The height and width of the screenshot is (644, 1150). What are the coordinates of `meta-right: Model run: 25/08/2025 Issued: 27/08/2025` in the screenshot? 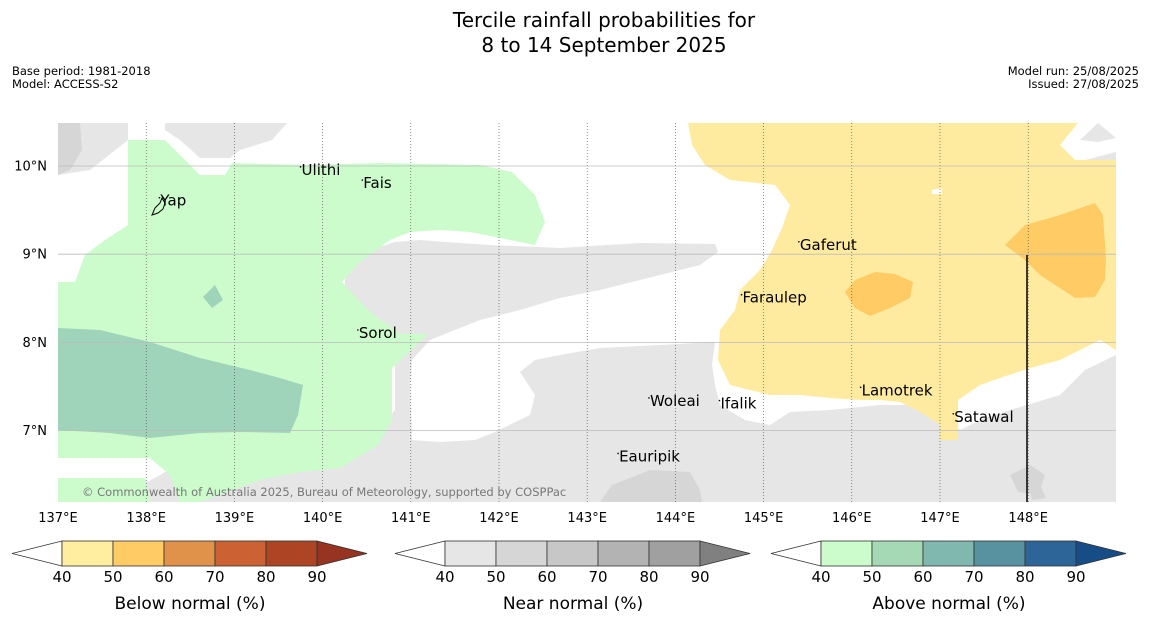 It's located at (1073, 78).